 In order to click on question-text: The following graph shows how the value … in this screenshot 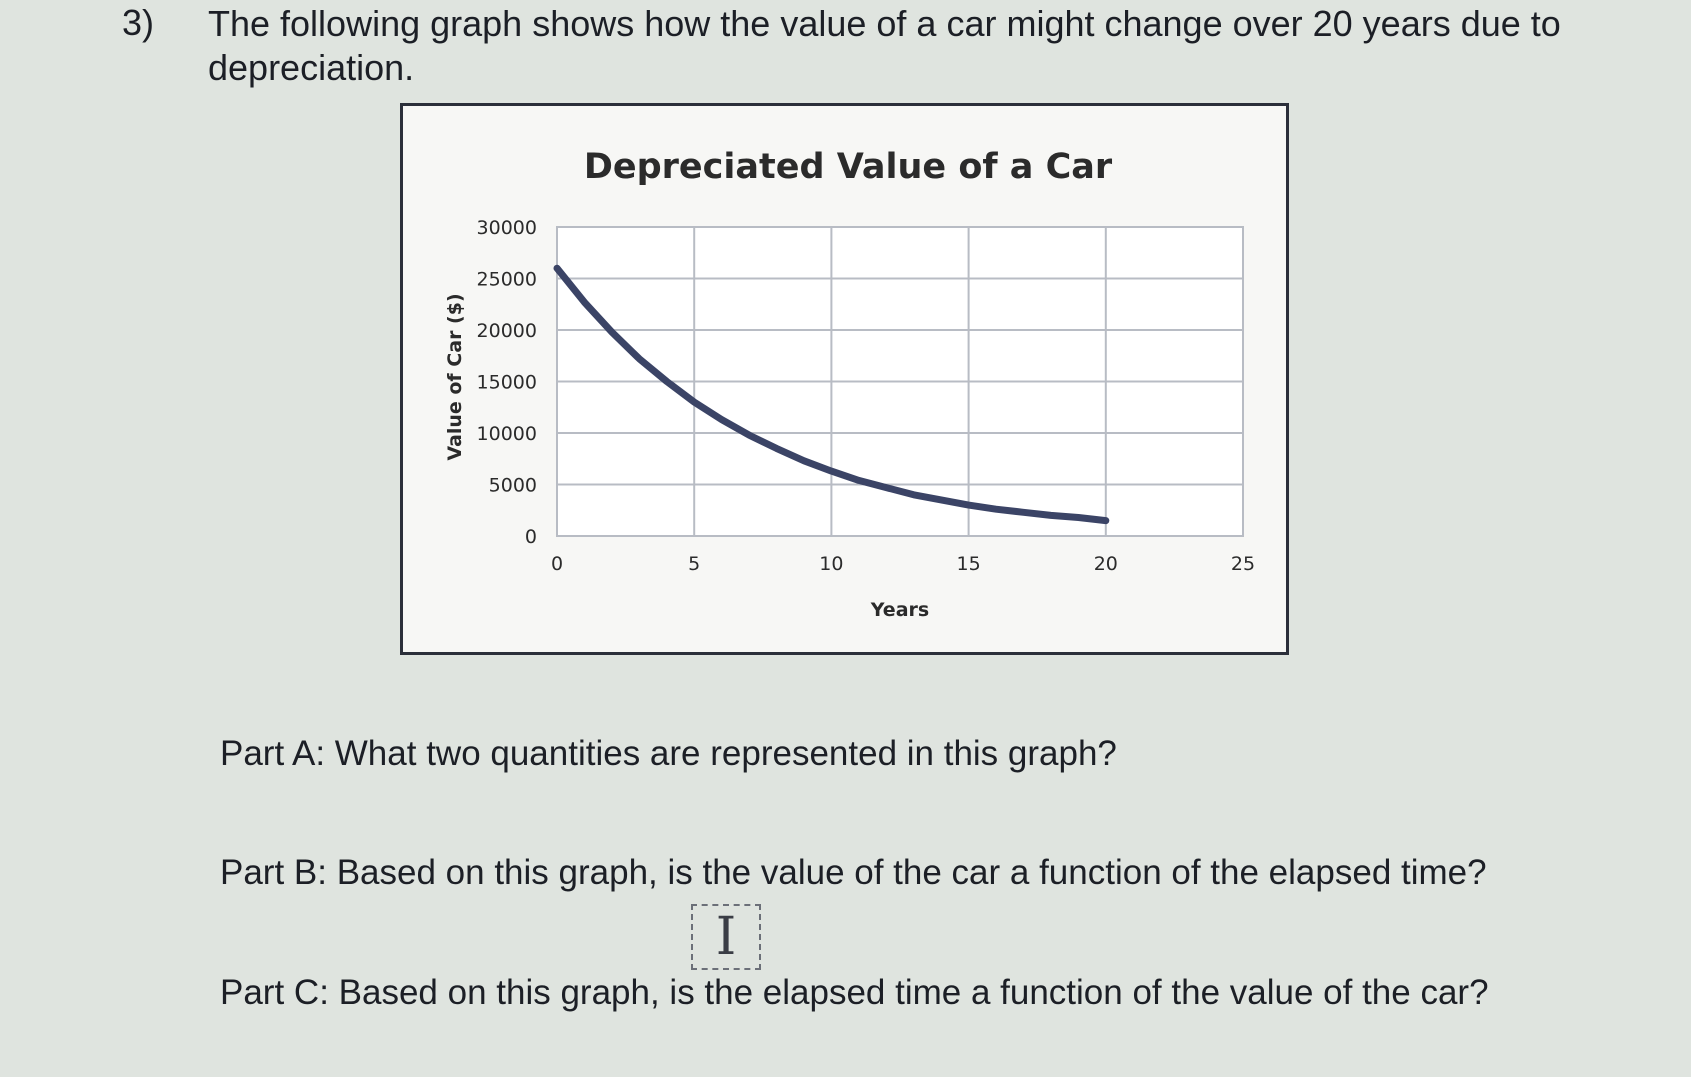, I will do `click(884, 45)`.